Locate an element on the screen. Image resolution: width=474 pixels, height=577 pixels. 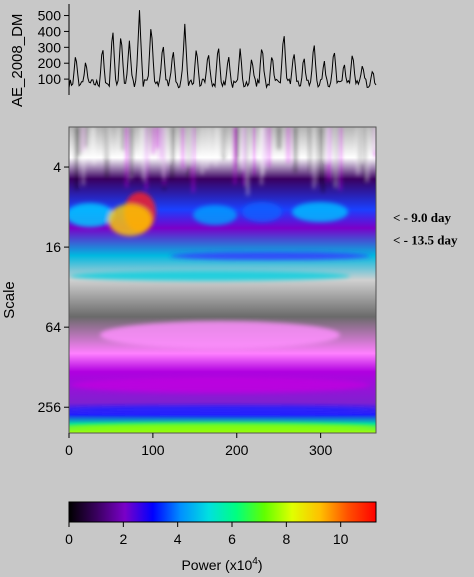
colorbar-tick-label: 2 is located at coordinates (123, 539).